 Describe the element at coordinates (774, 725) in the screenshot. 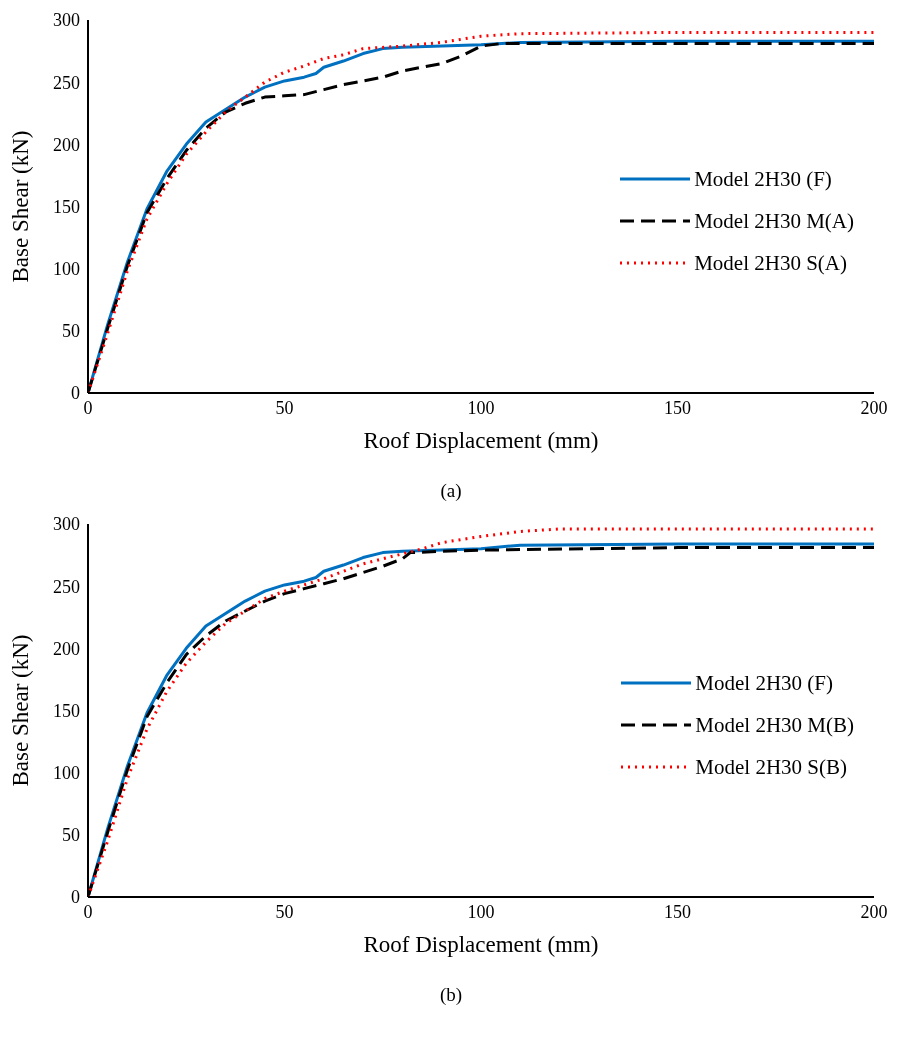

I see `legend-label: Model 2H30 M(B)` at that location.